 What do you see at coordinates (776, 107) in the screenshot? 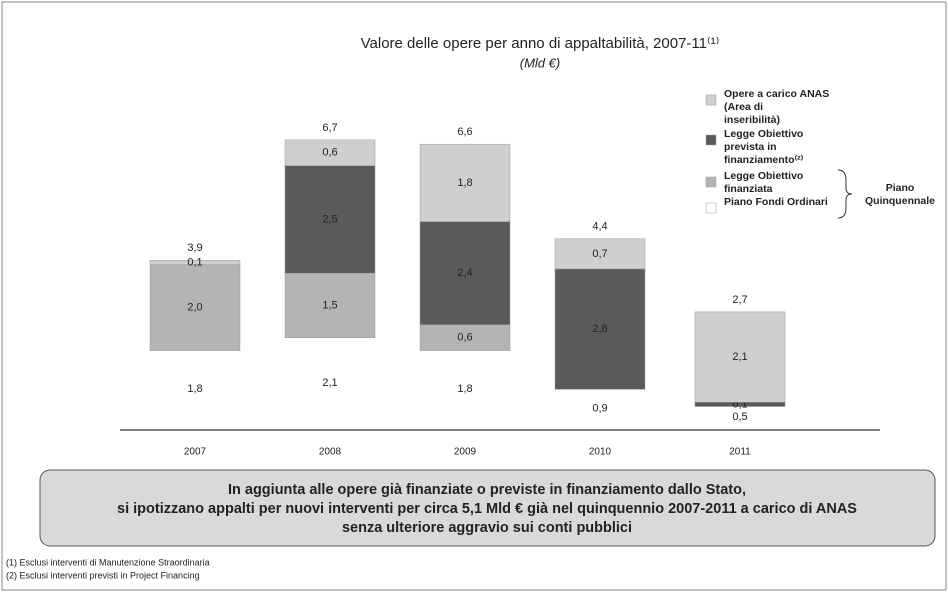
I see `legend-label: Opere a carico ANAS (Area di inseribilità)` at bounding box center [776, 107].